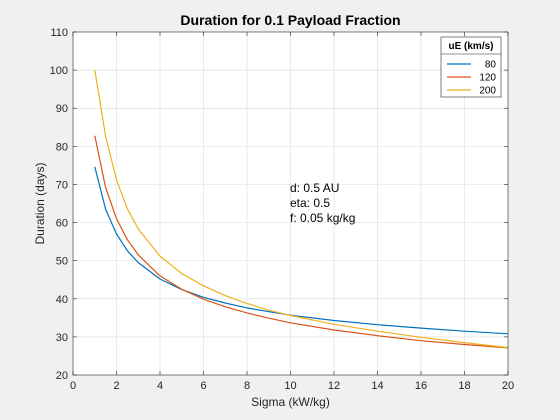  Describe the element at coordinates (377, 386) in the screenshot. I see `x-tick-label: 14` at that location.